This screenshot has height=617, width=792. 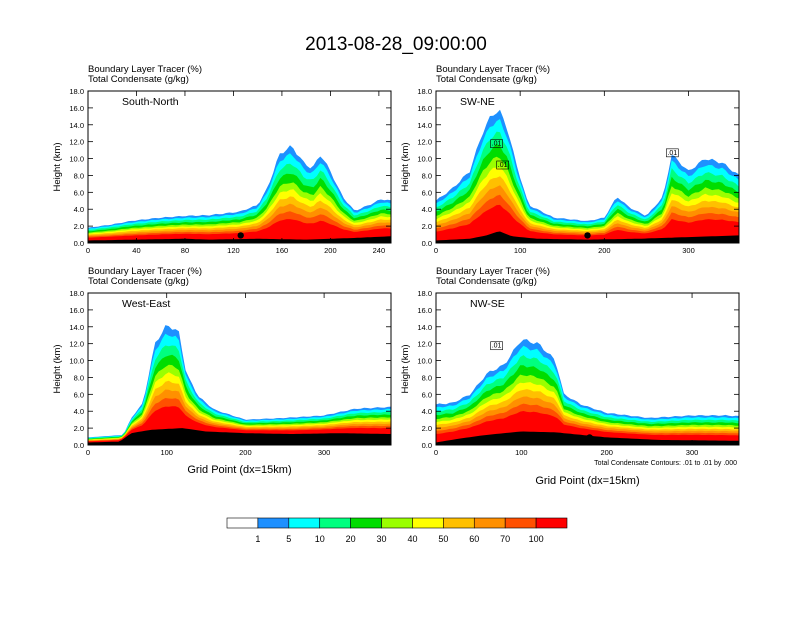 What do you see at coordinates (282, 250) in the screenshot?
I see `x-tick-label: 160` at bounding box center [282, 250].